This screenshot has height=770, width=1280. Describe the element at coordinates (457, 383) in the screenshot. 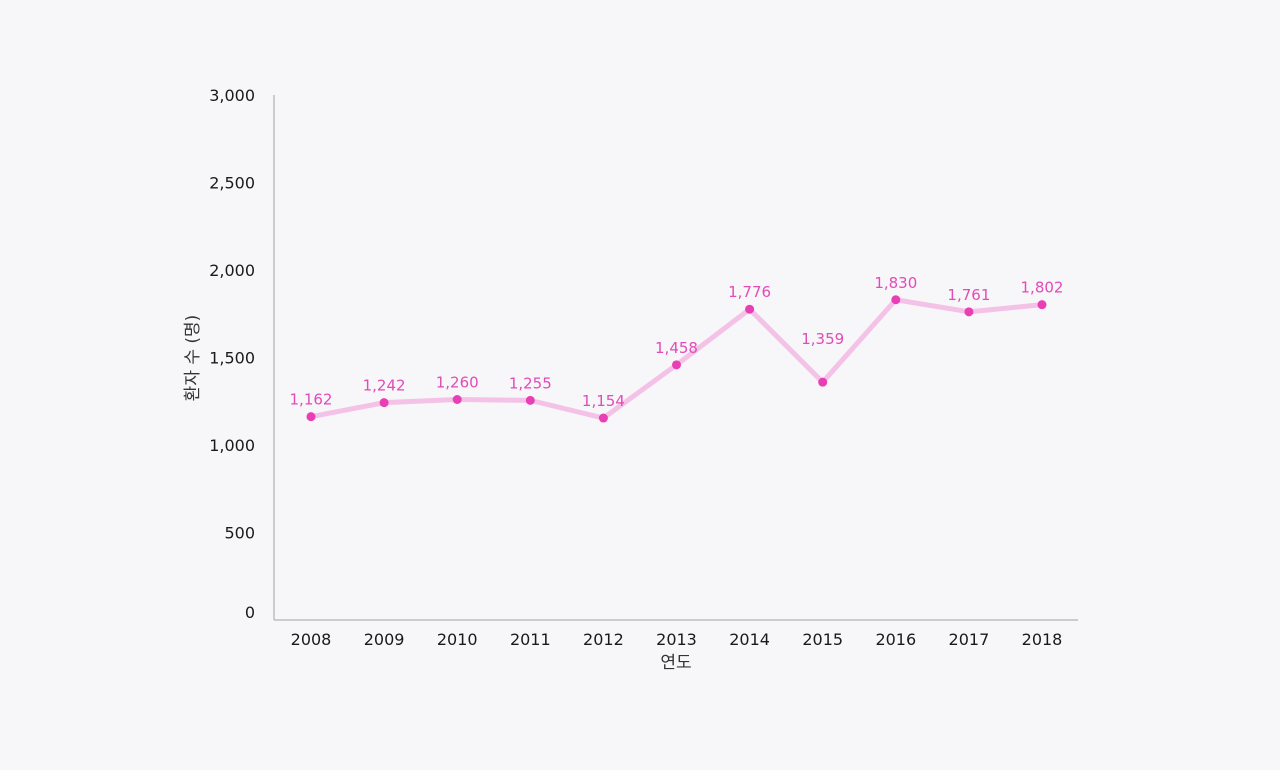

I see `data-label: 1,260` at that location.